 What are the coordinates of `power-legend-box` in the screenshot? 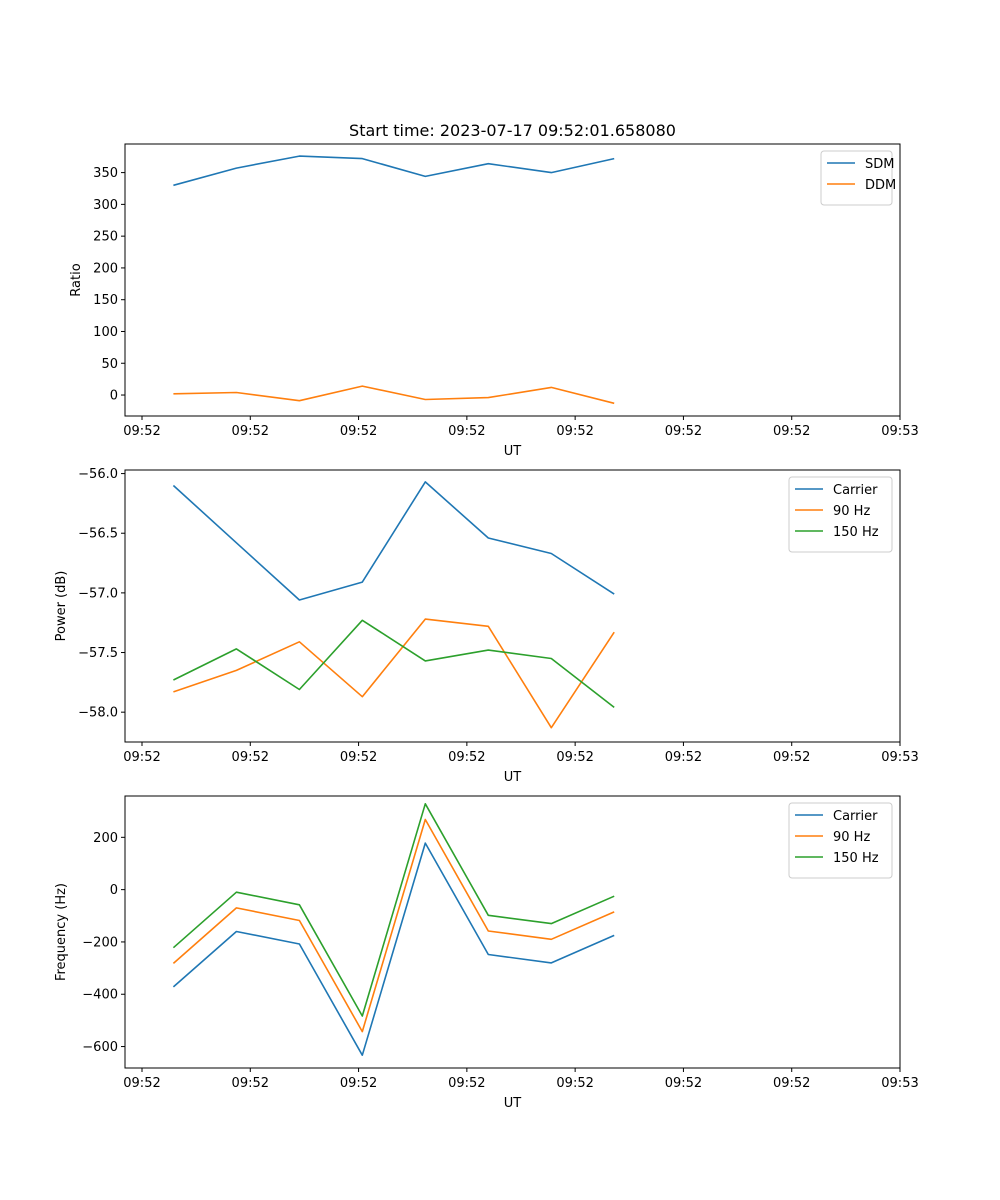 It's located at (840, 514).